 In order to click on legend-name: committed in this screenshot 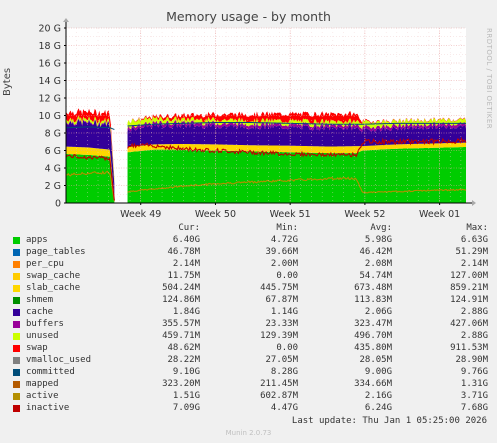, I will do `click(50, 372)`.